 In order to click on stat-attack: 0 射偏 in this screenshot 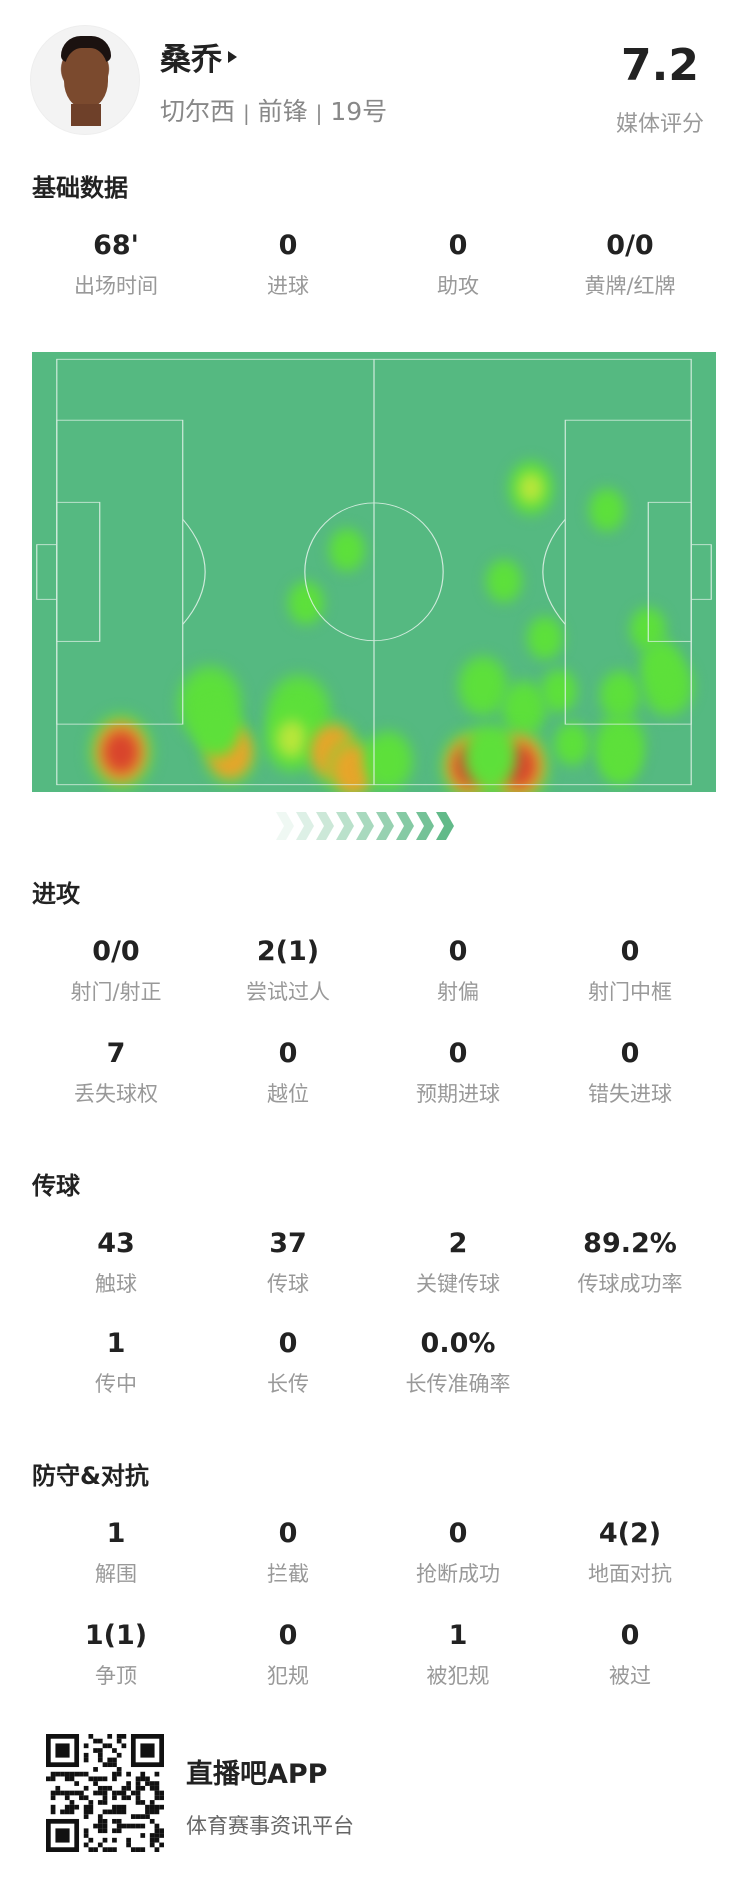, I will do `click(458, 971)`.